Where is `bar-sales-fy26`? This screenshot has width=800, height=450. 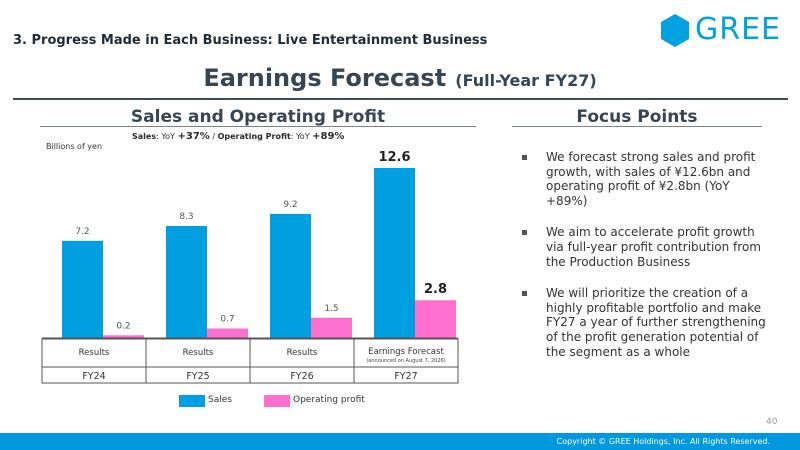 bar-sales-fy26 is located at coordinates (290, 275).